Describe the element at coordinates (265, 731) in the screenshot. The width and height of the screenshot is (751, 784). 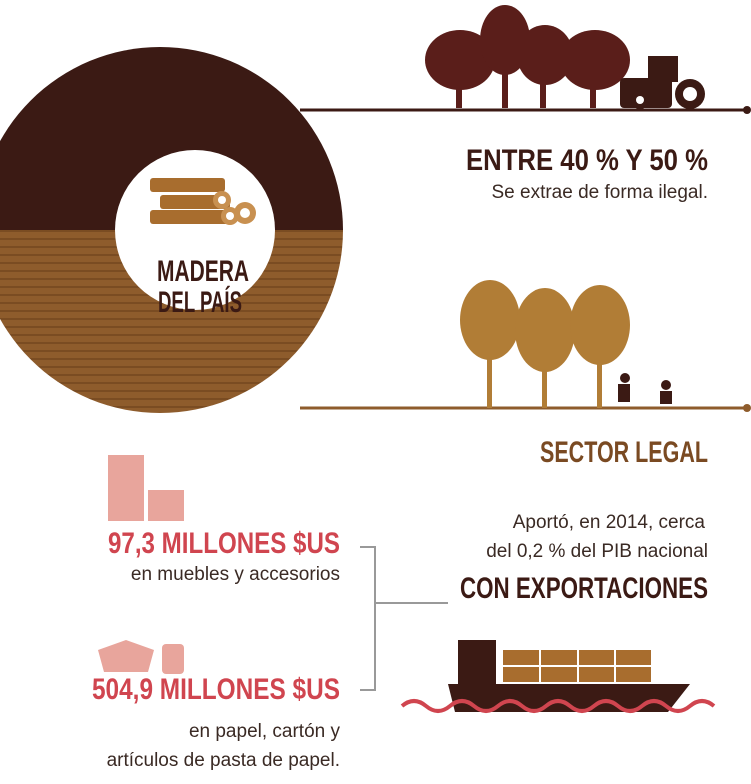
I see `product-text: en papel, cartón y` at that location.